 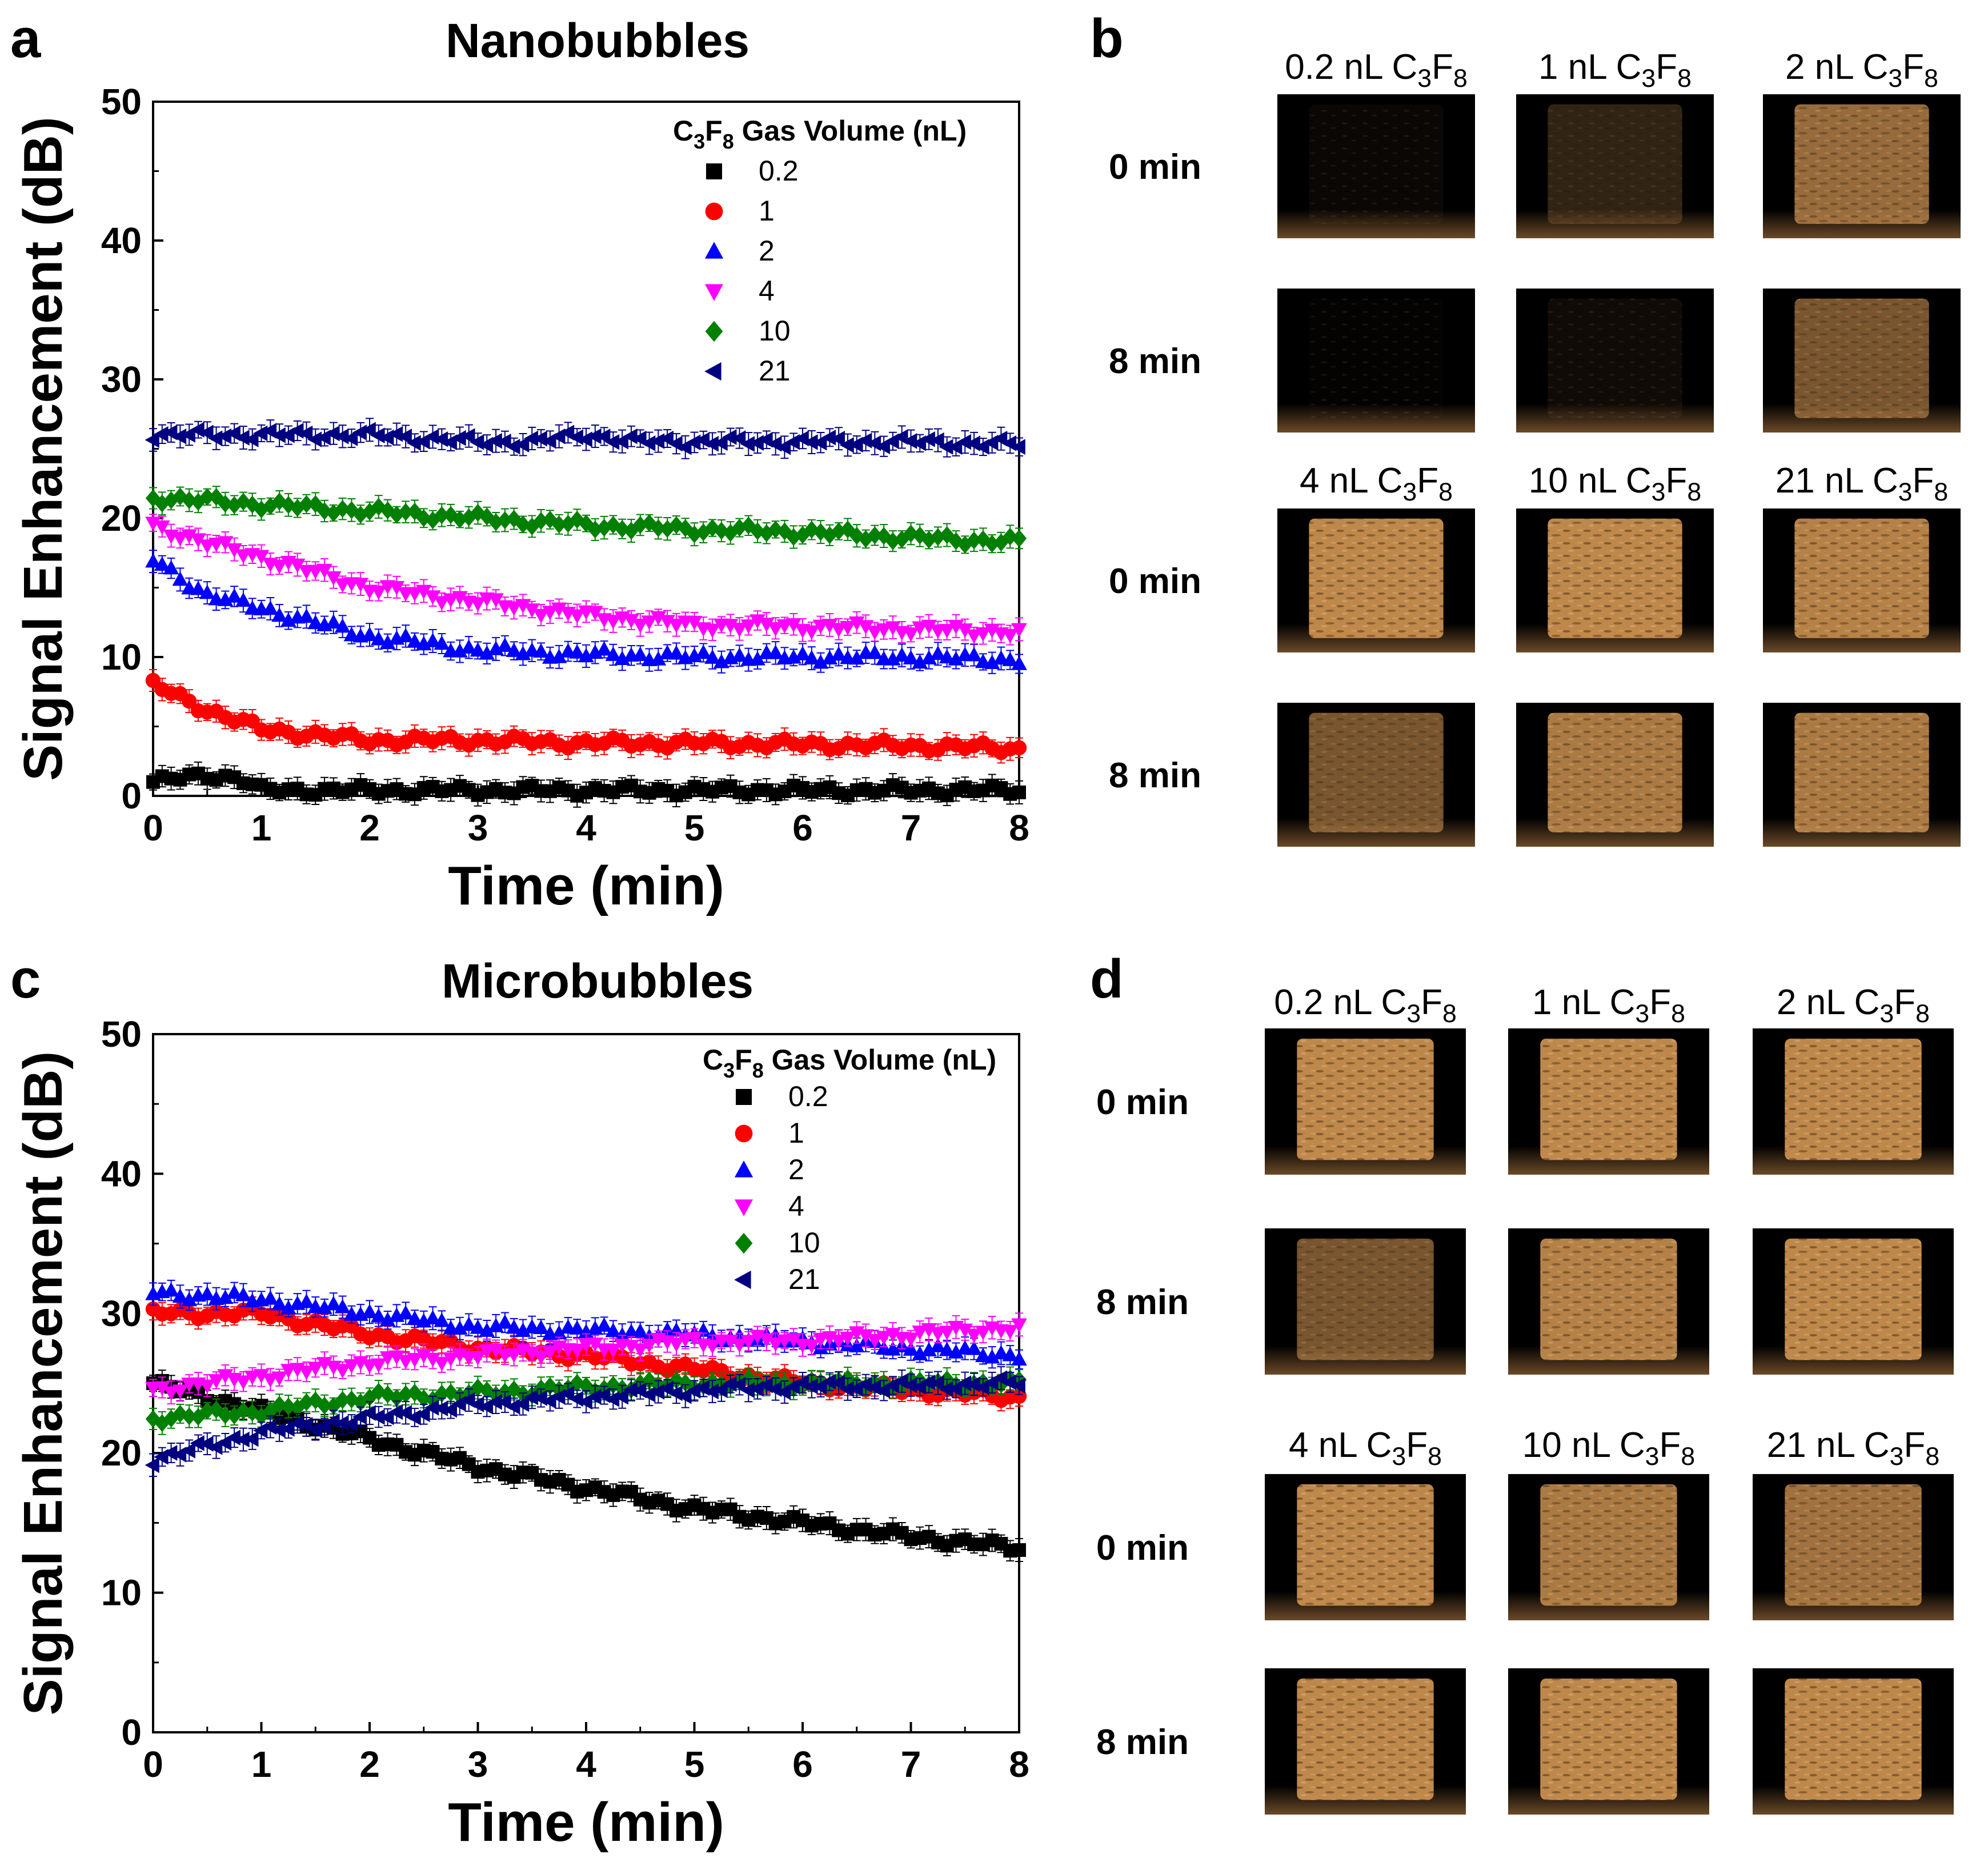 What do you see at coordinates (121, 1034) in the screenshot?
I see `y-tick-label: 50` at bounding box center [121, 1034].